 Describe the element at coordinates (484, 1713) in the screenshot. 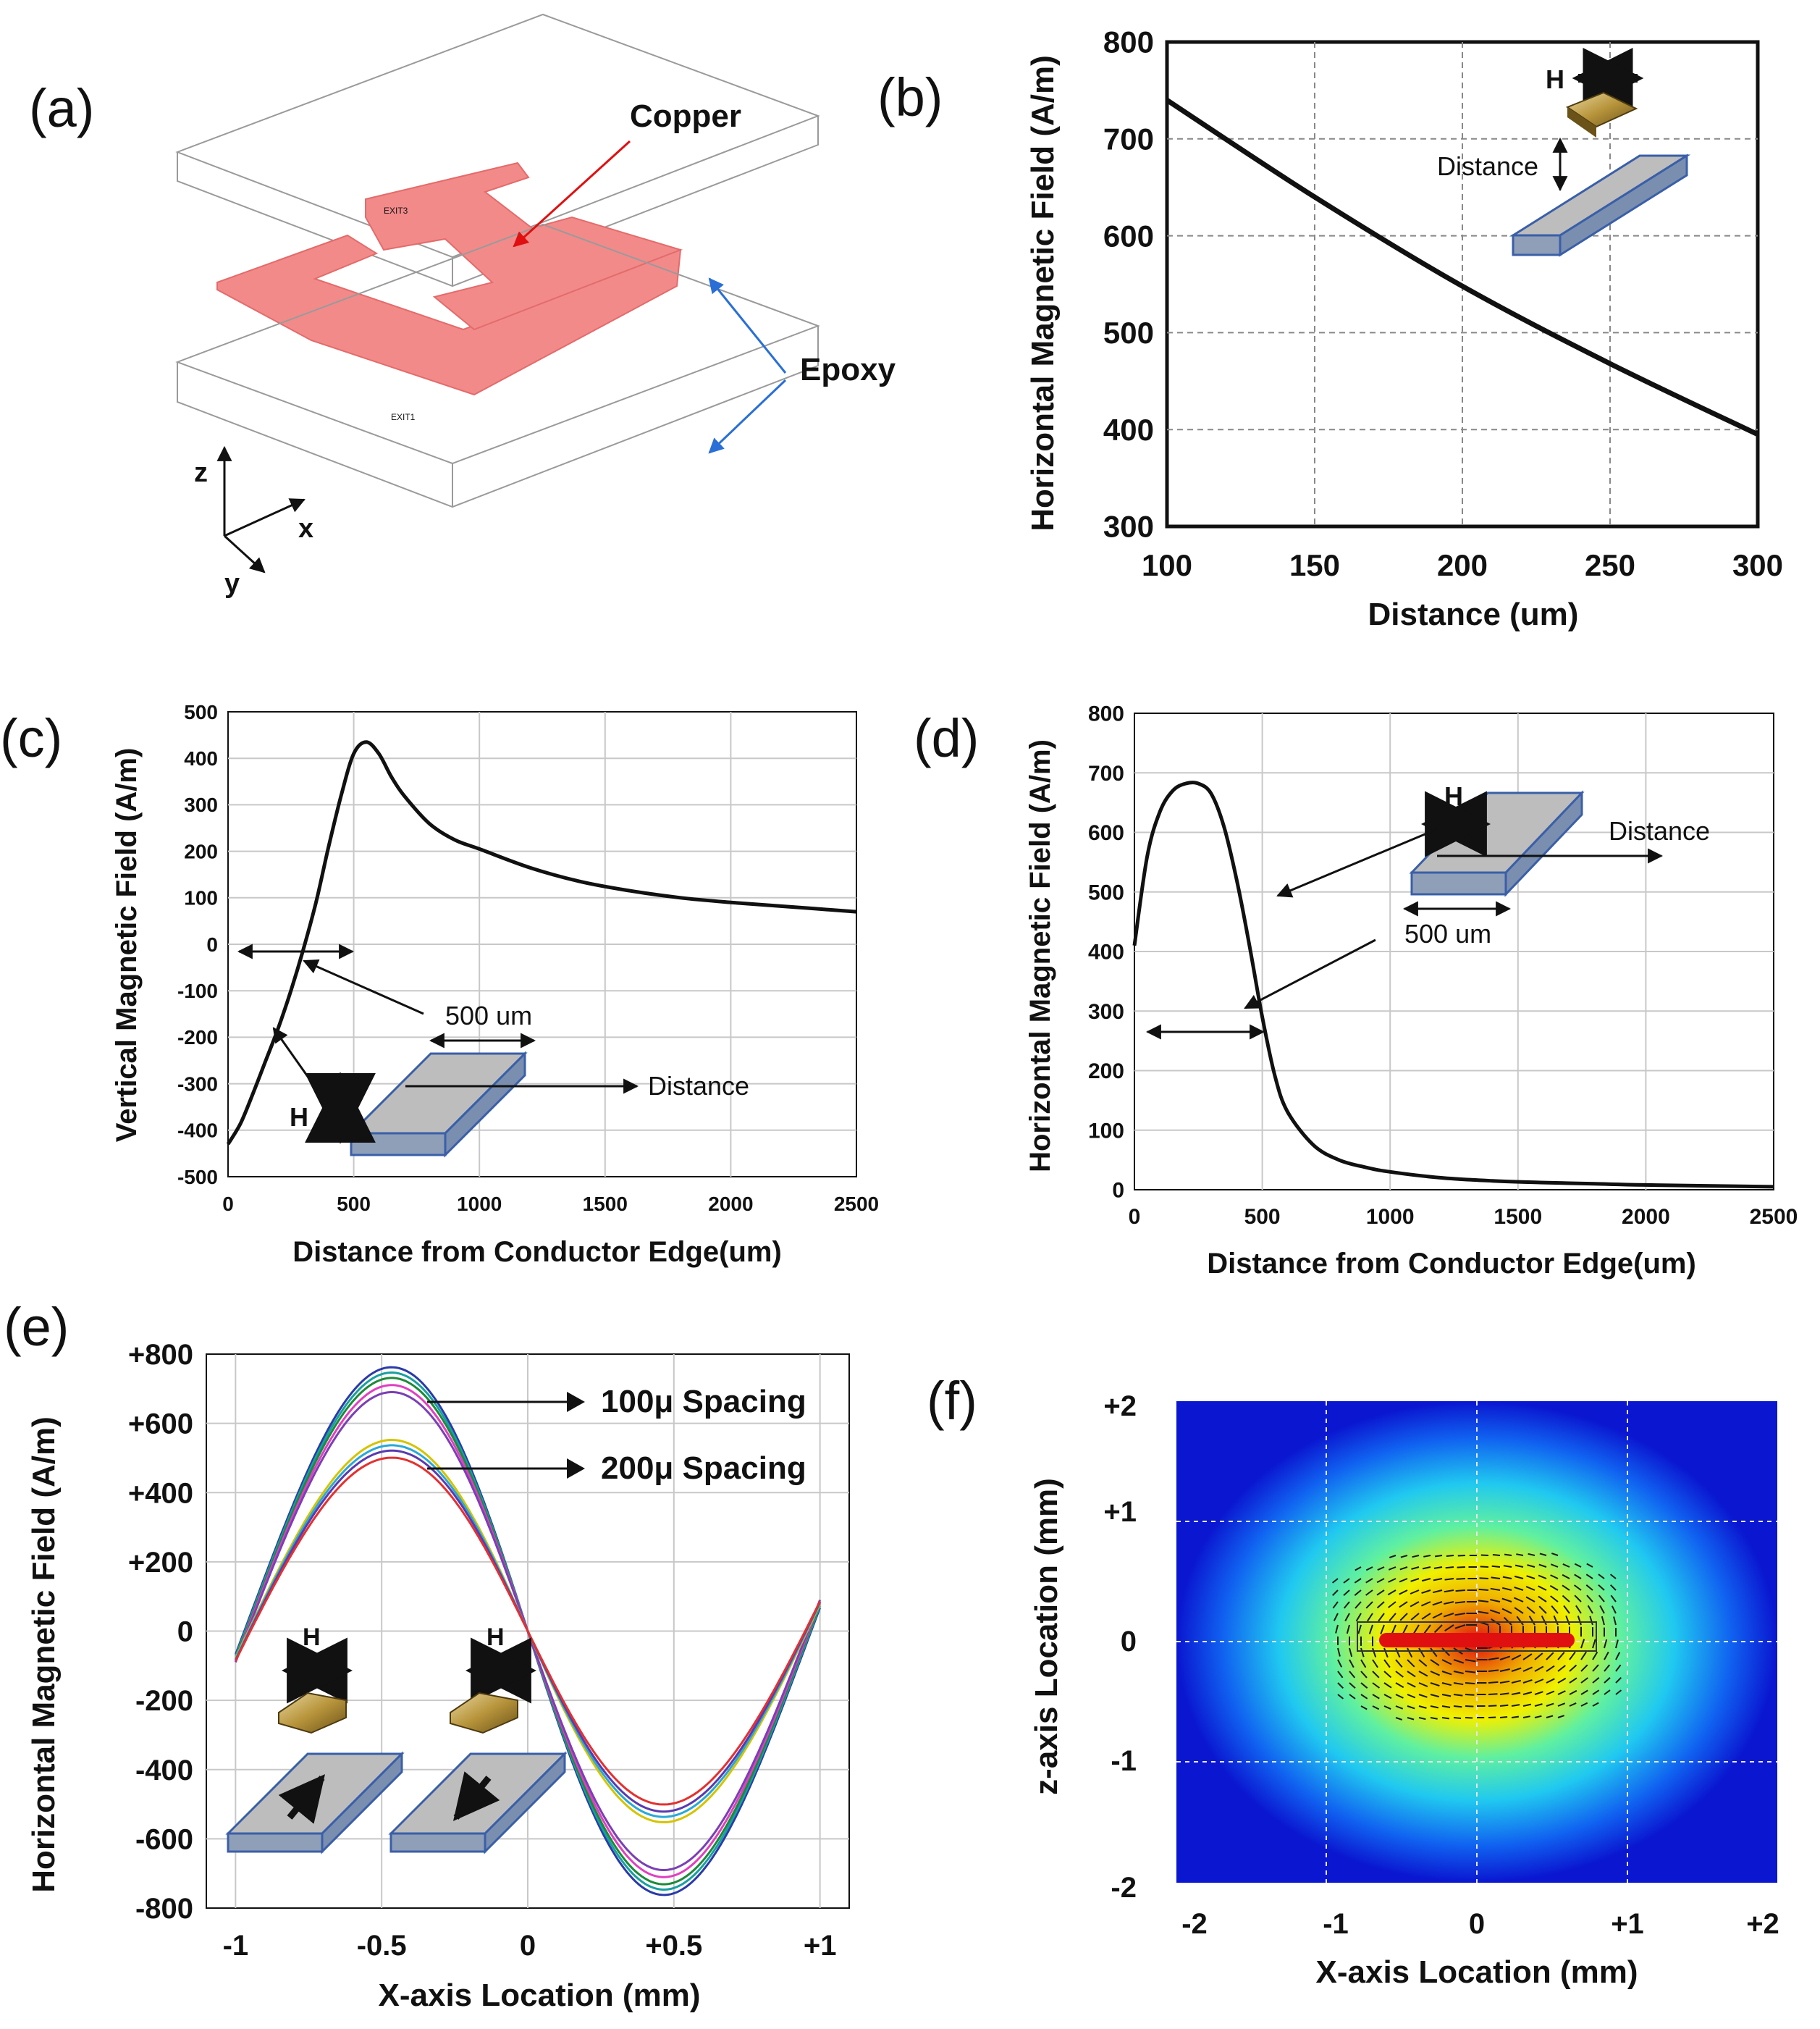

I see `panel-e-sensor-chip-right` at that location.